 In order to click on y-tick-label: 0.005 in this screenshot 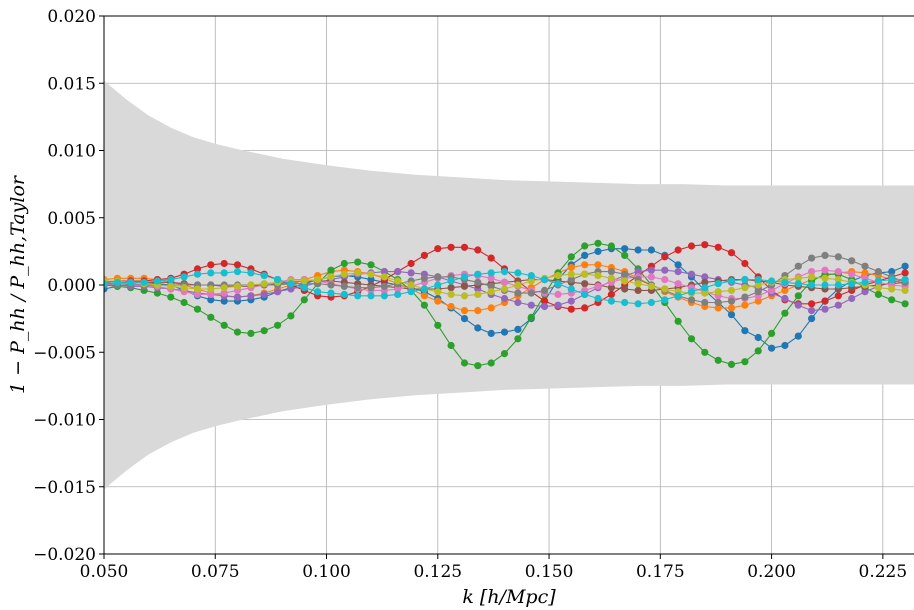, I will do `click(71, 219)`.